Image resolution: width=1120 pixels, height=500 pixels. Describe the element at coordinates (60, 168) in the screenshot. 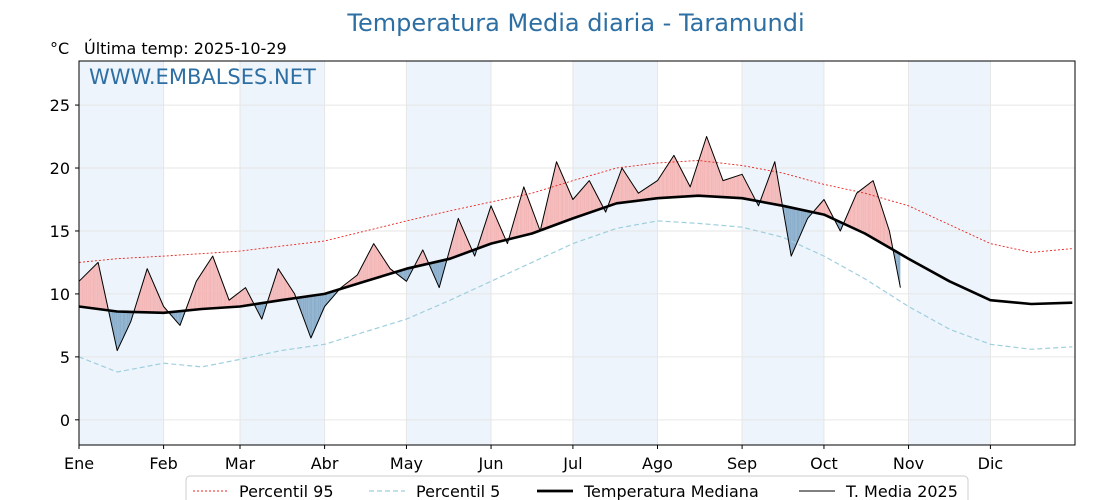

I see `y-tick-label: 20` at that location.